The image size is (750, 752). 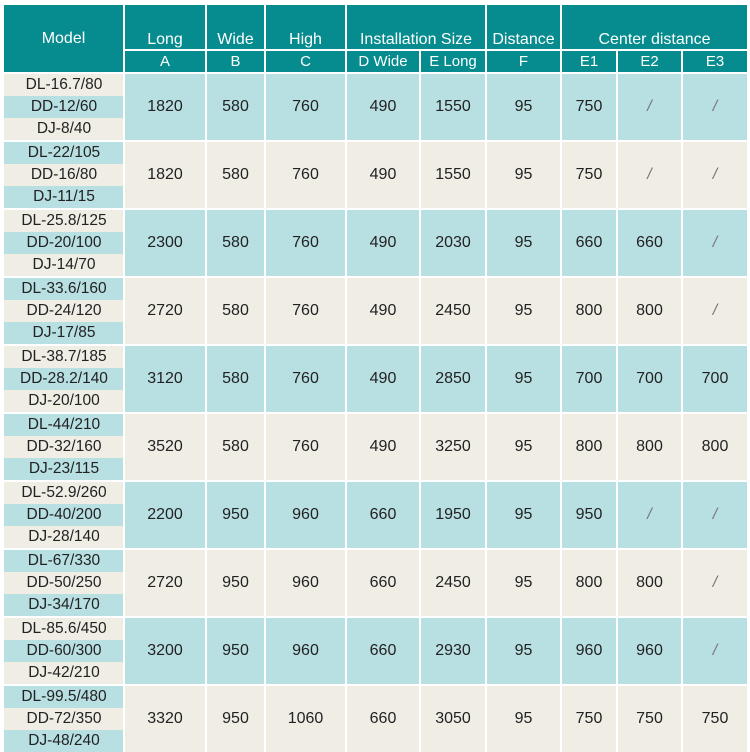 I want to click on model-name: DJ-8/40, so click(x=63, y=129).